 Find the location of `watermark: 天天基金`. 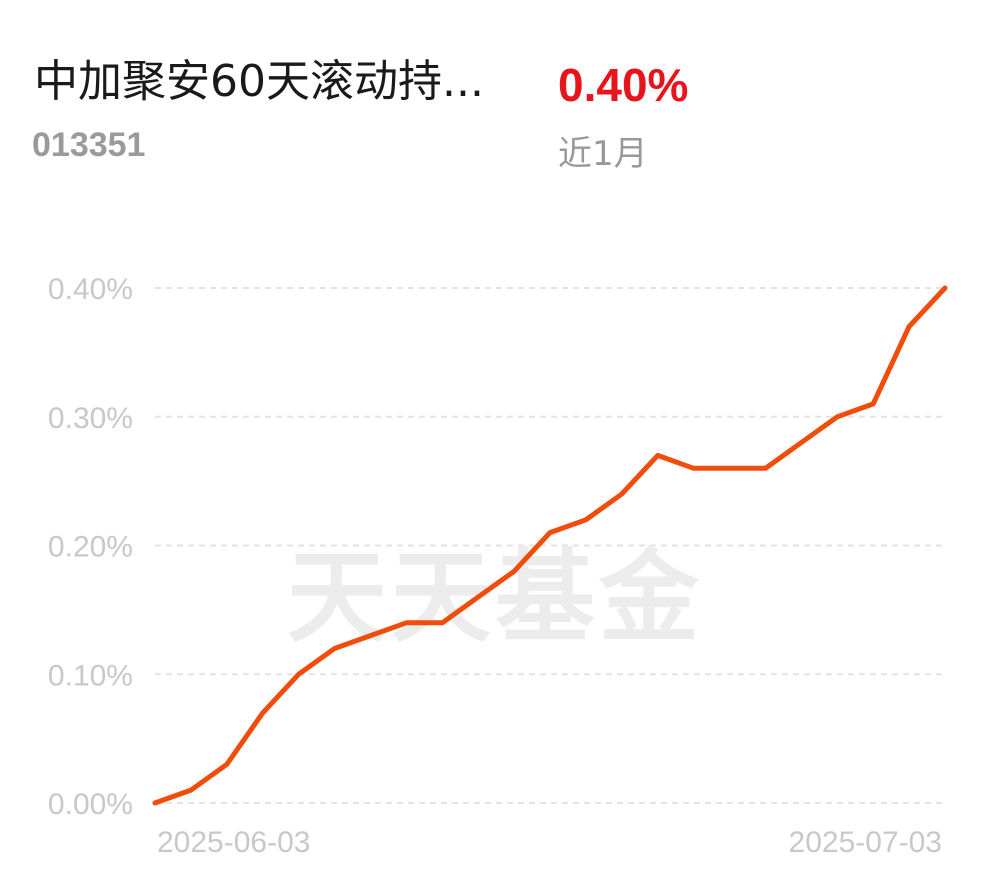

watermark: 天天基金 is located at coordinates (495, 597).